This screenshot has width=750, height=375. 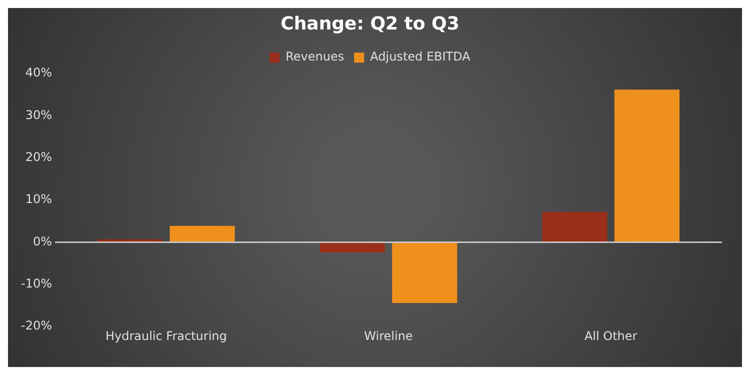 I want to click on y-tick-label: 40%, so click(x=38, y=73).